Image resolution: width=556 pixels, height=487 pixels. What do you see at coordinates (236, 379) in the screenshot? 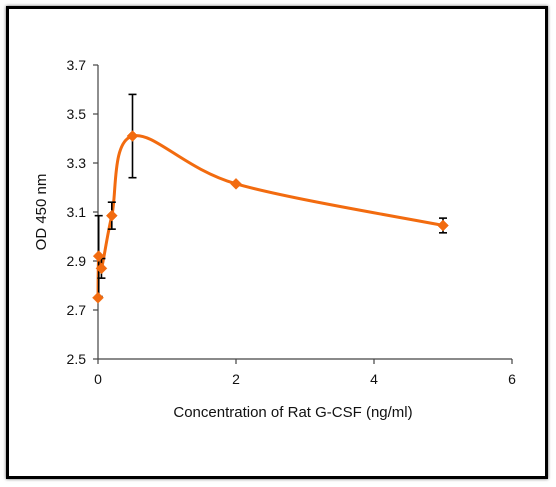
I see `x-tick-label: 2` at bounding box center [236, 379].